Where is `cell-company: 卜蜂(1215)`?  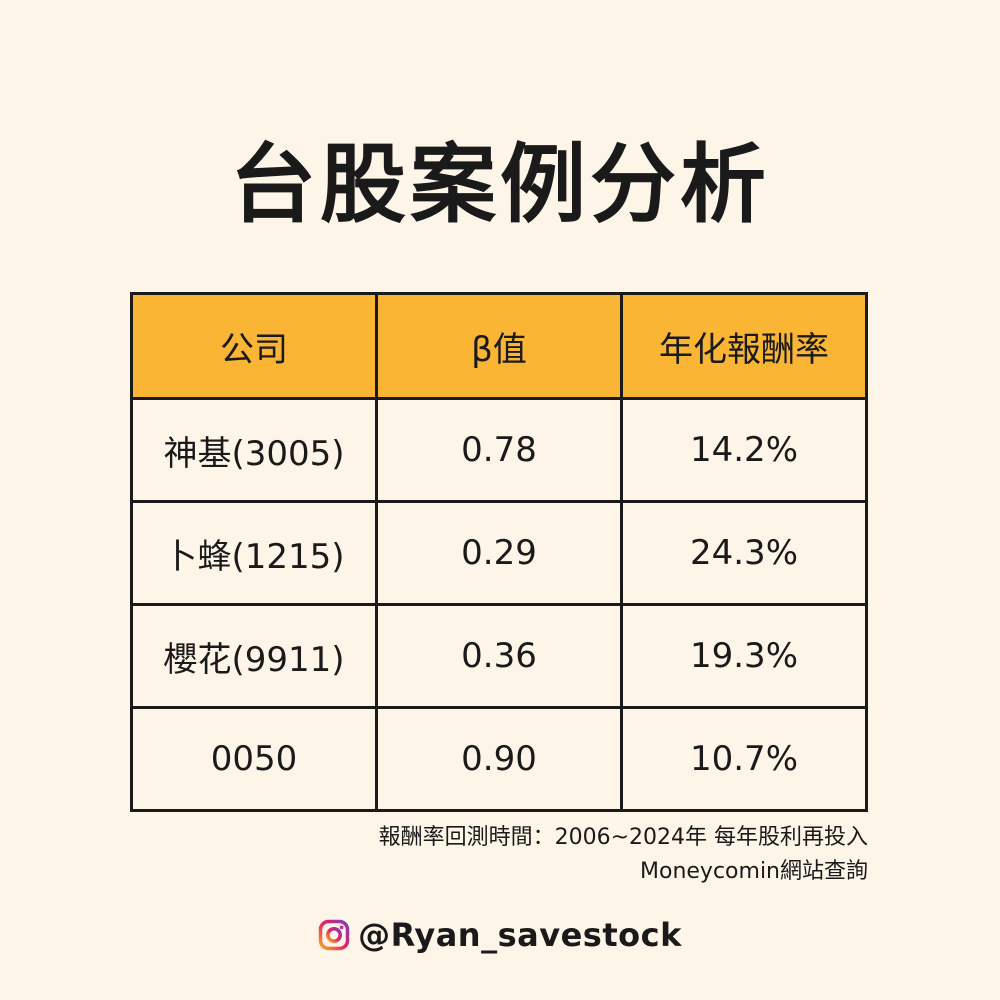
cell-company: 卜蜂(1215) is located at coordinates (254, 553).